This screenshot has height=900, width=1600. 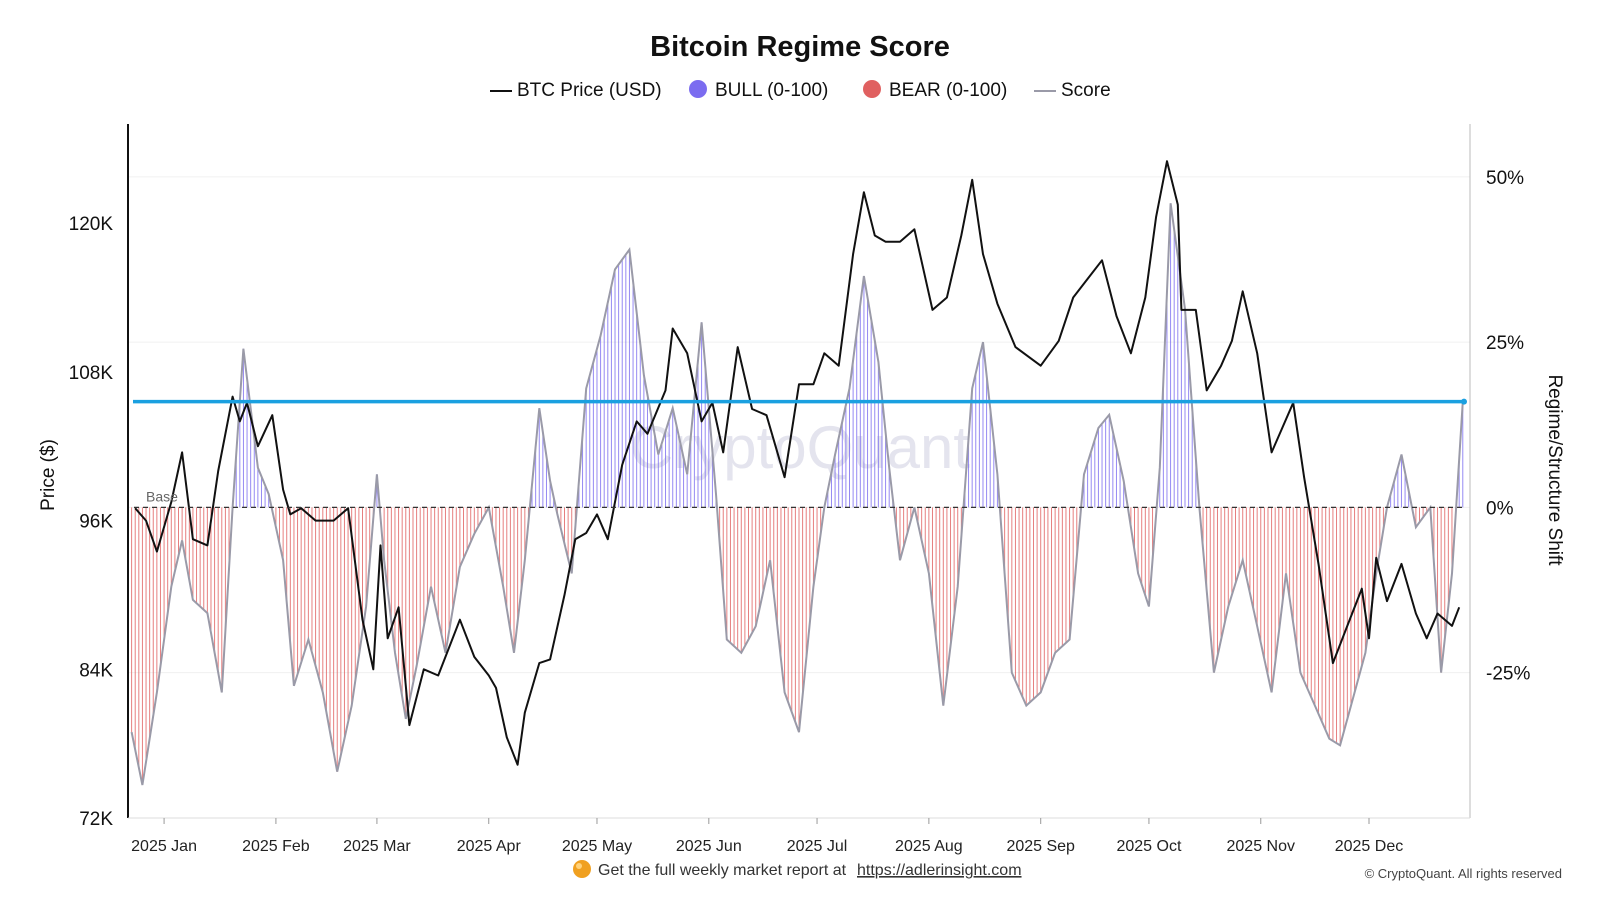 What do you see at coordinates (1040, 846) in the screenshot?
I see `x-tick-label: 2025 Sep` at bounding box center [1040, 846].